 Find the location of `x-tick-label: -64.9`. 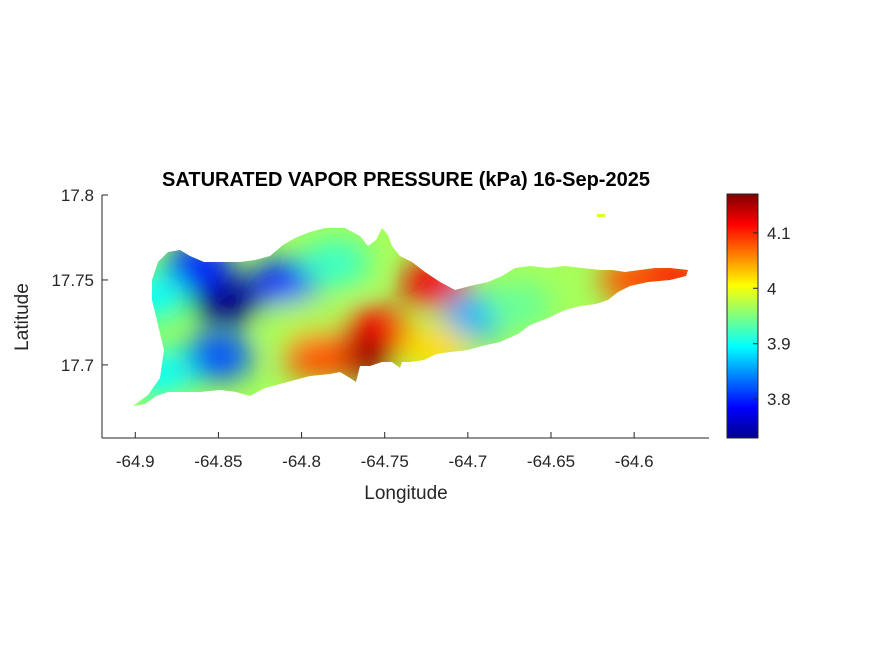

x-tick-label: -64.9 is located at coordinates (135, 461).